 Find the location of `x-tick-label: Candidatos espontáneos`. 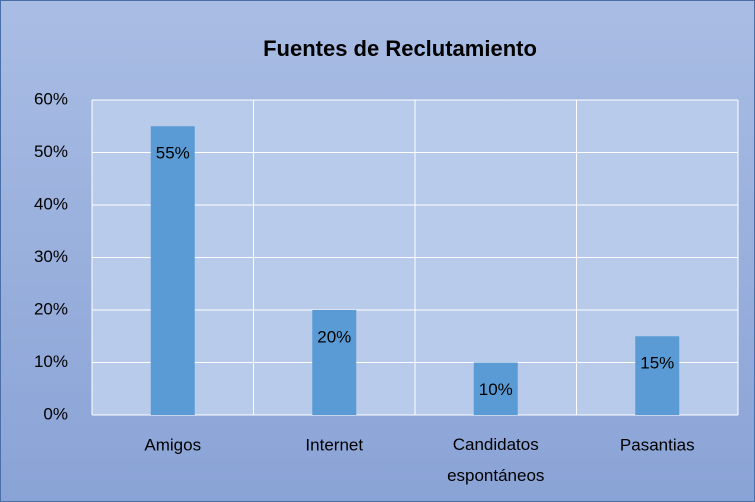

x-tick-label: Candidatos espontáneos is located at coordinates (495, 460).